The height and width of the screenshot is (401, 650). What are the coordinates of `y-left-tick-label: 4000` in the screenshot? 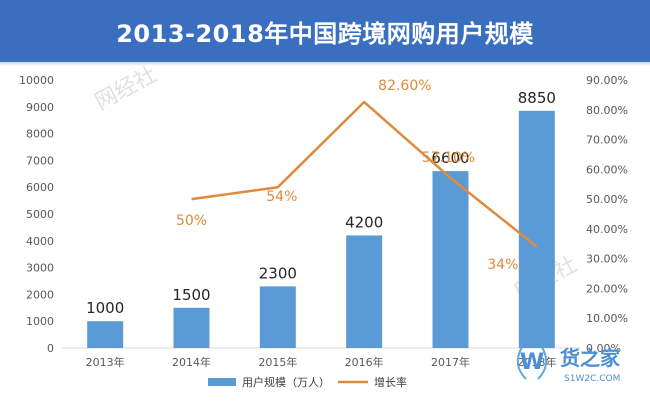 It's located at (40, 241).